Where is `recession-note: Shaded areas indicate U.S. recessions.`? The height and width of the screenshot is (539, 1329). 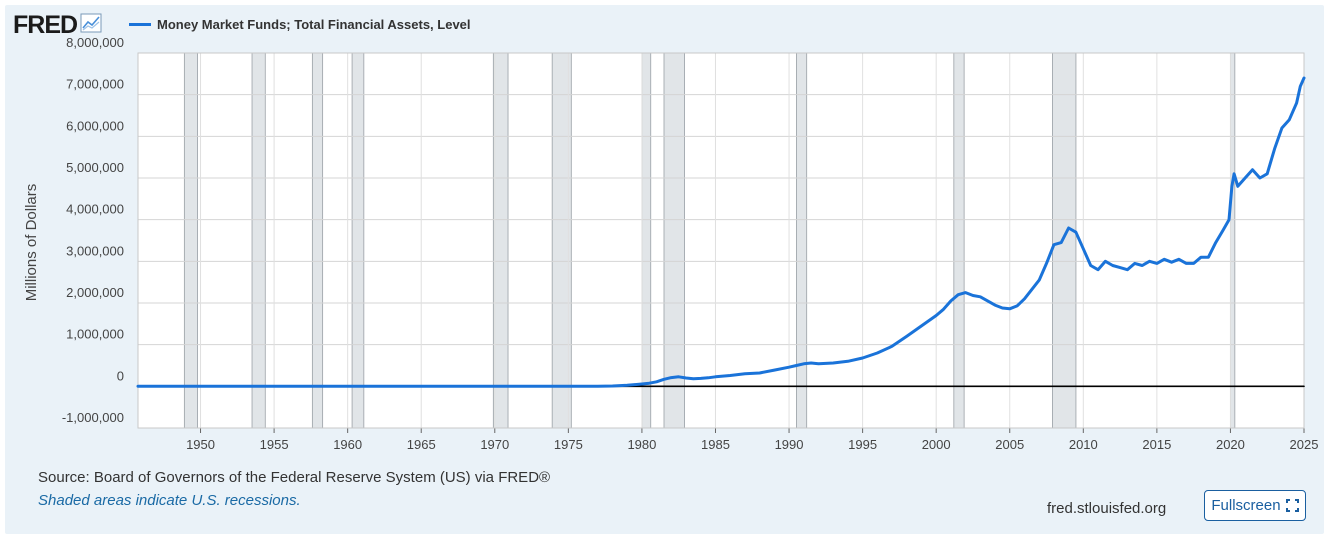
recession-note: Shaded areas indicate U.S. recessions. is located at coordinates (169, 500).